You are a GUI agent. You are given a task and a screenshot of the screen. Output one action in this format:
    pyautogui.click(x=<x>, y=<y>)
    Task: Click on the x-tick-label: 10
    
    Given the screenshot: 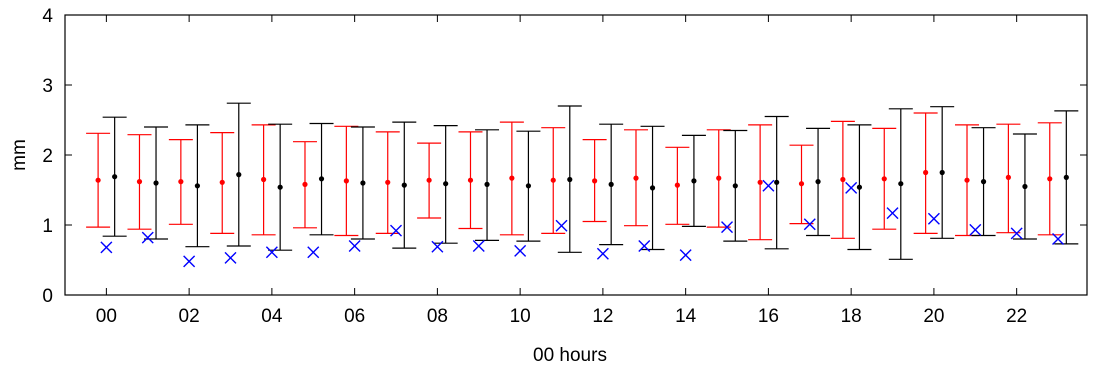 What is the action you would take?
    pyautogui.click(x=520, y=316)
    